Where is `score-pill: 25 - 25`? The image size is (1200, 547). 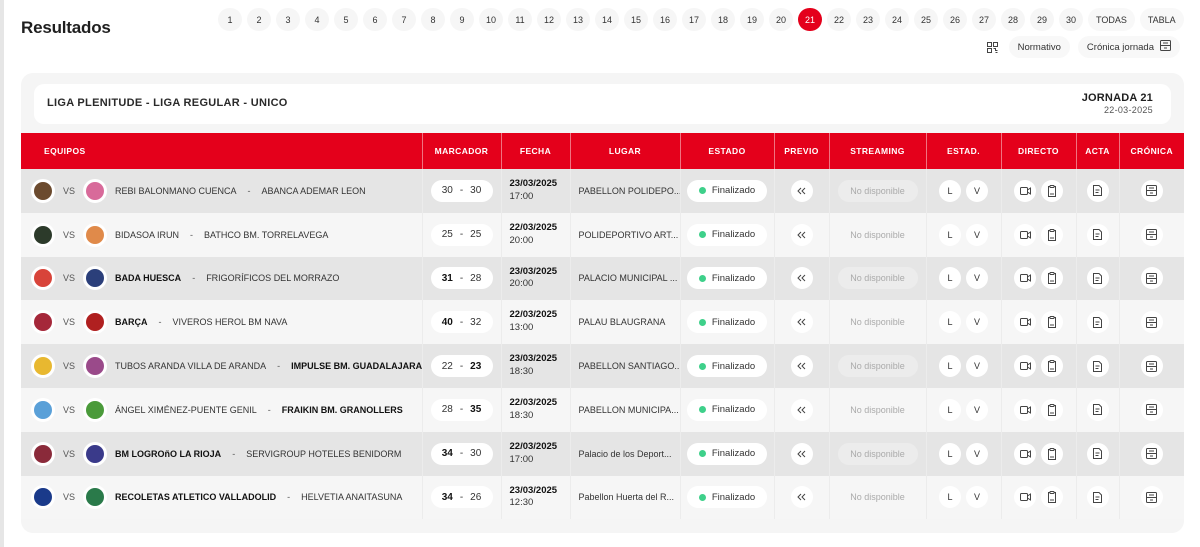 score-pill: 25 - 25 is located at coordinates (461, 234).